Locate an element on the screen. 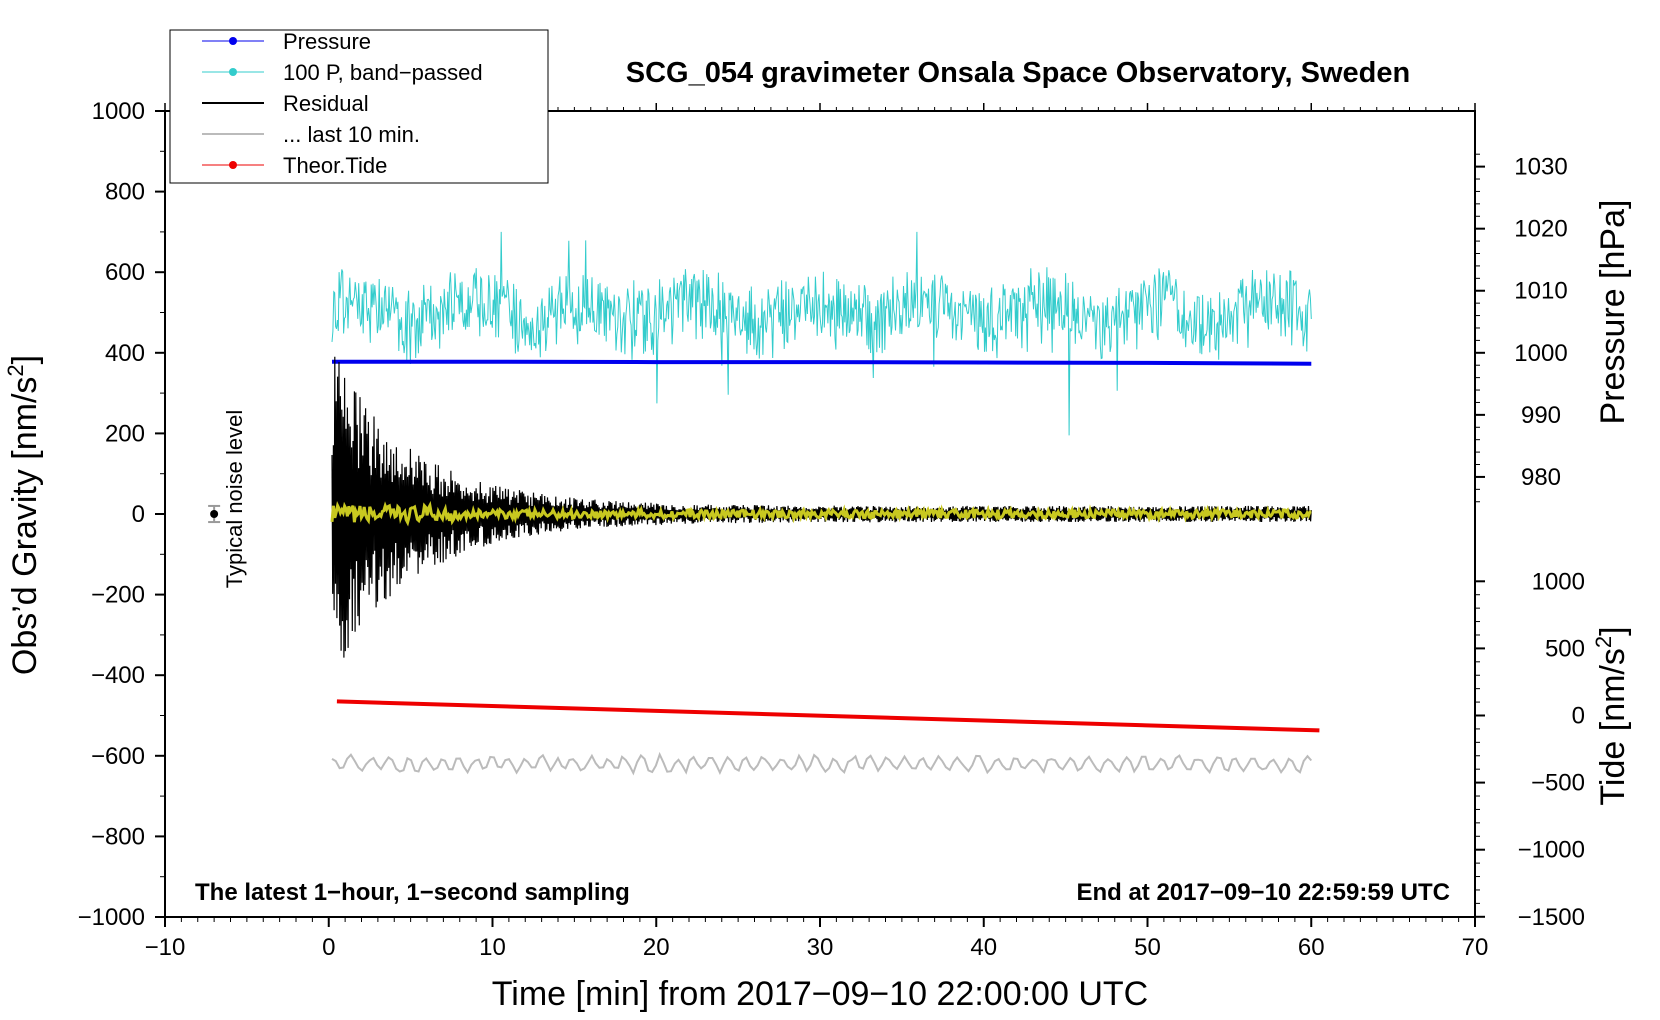  series-last-10-min is located at coordinates (822, 763).